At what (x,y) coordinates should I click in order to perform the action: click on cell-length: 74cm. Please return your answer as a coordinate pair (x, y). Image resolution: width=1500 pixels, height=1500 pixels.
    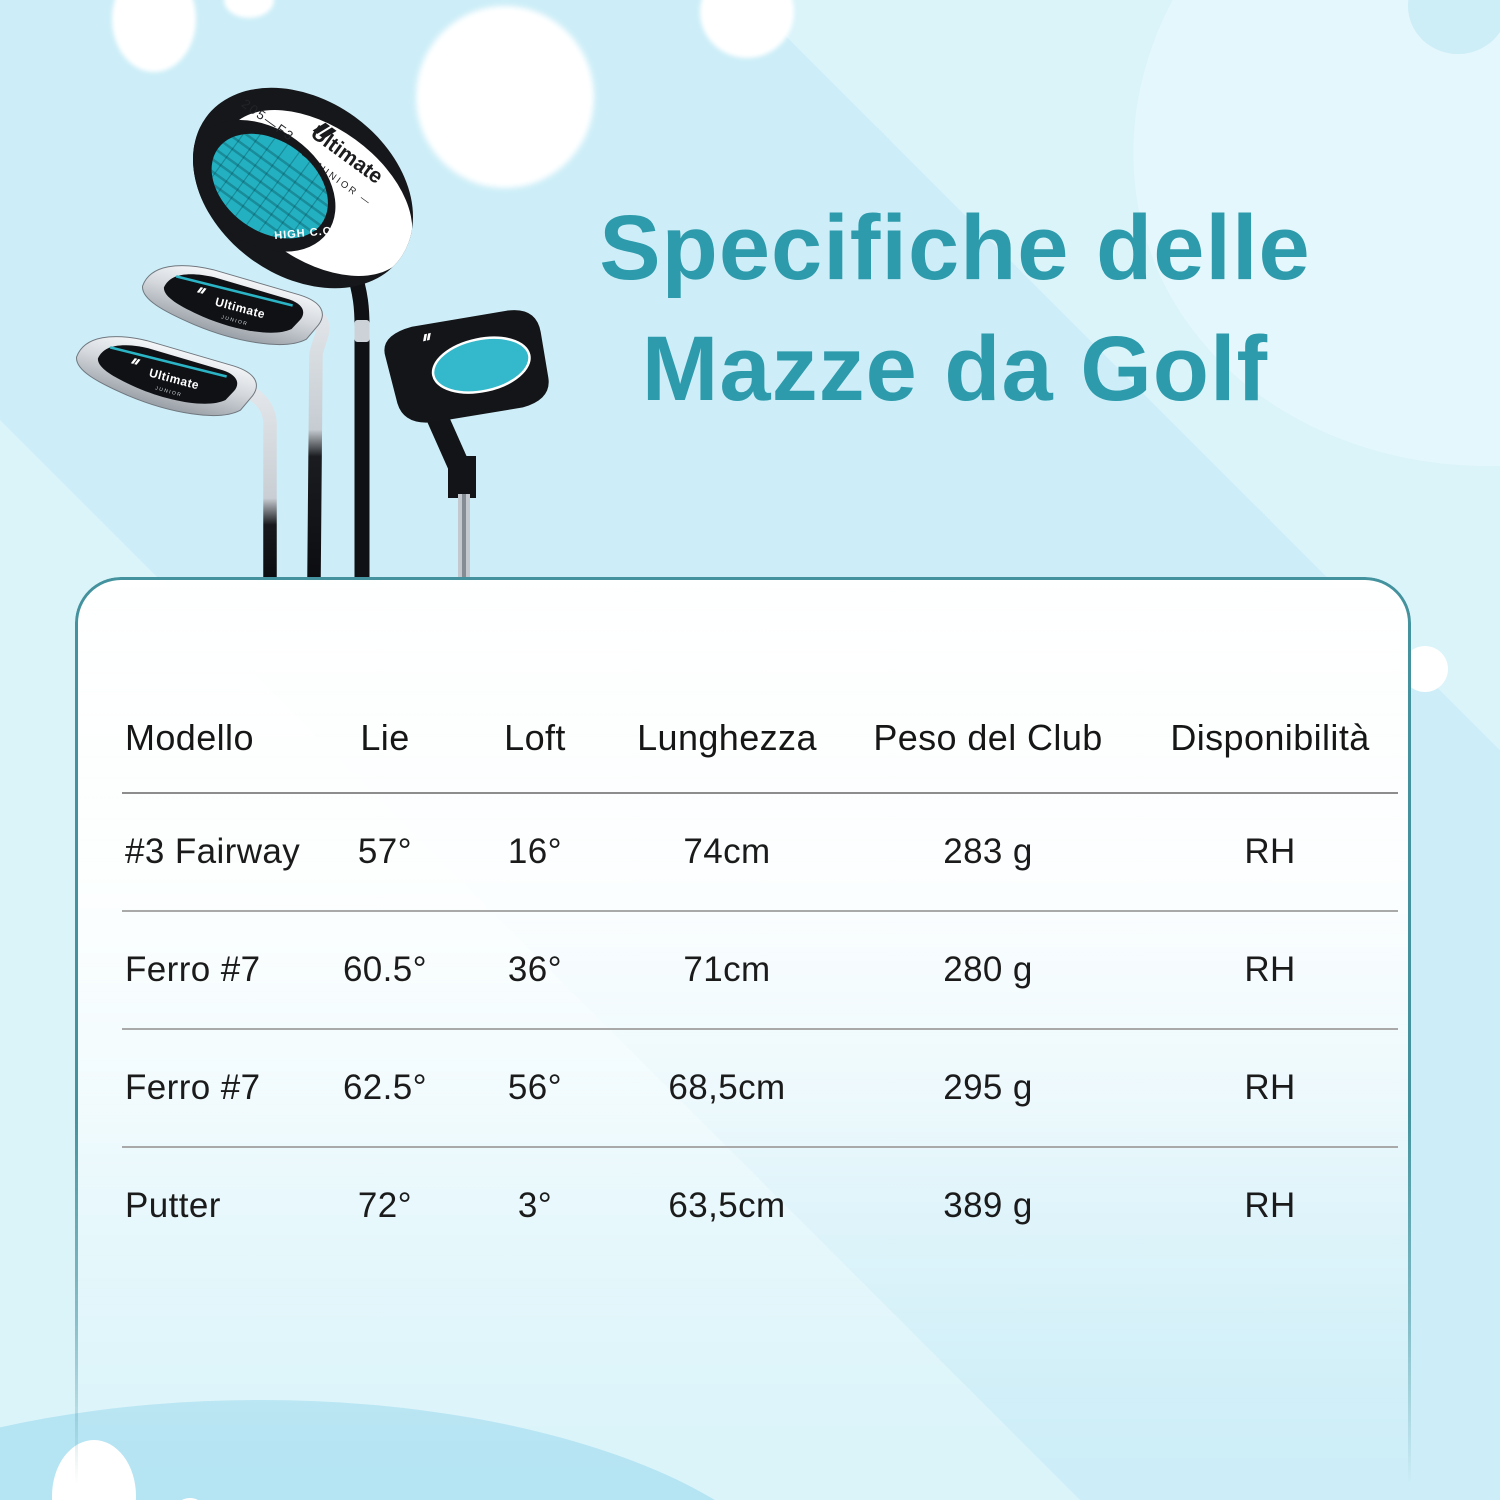
    Looking at the image, I should click on (727, 852).